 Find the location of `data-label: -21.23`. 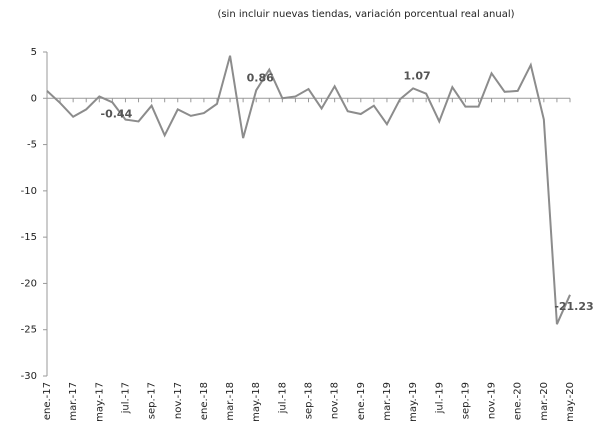

data-label: -21.23 is located at coordinates (573, 306).